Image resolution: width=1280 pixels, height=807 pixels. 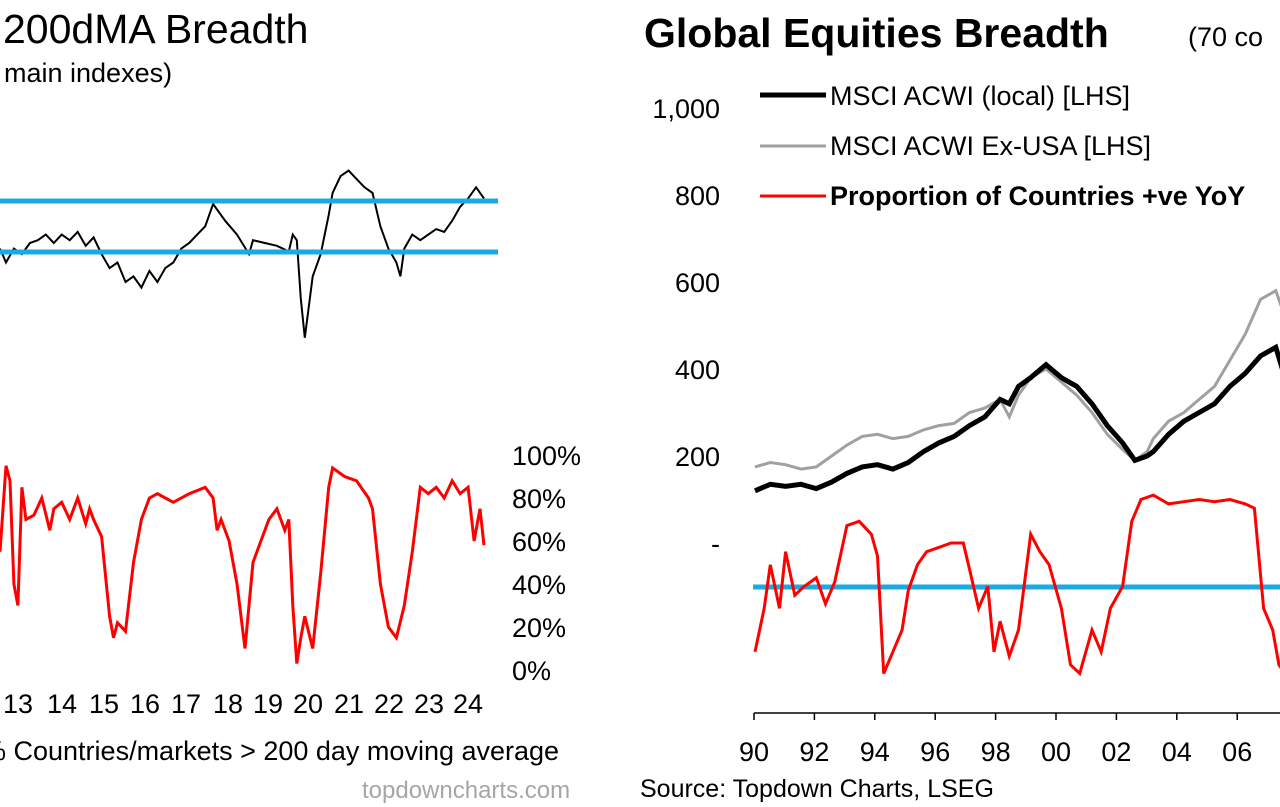 What do you see at coordinates (429, 704) in the screenshot?
I see `left-x-tick-label: 23` at bounding box center [429, 704].